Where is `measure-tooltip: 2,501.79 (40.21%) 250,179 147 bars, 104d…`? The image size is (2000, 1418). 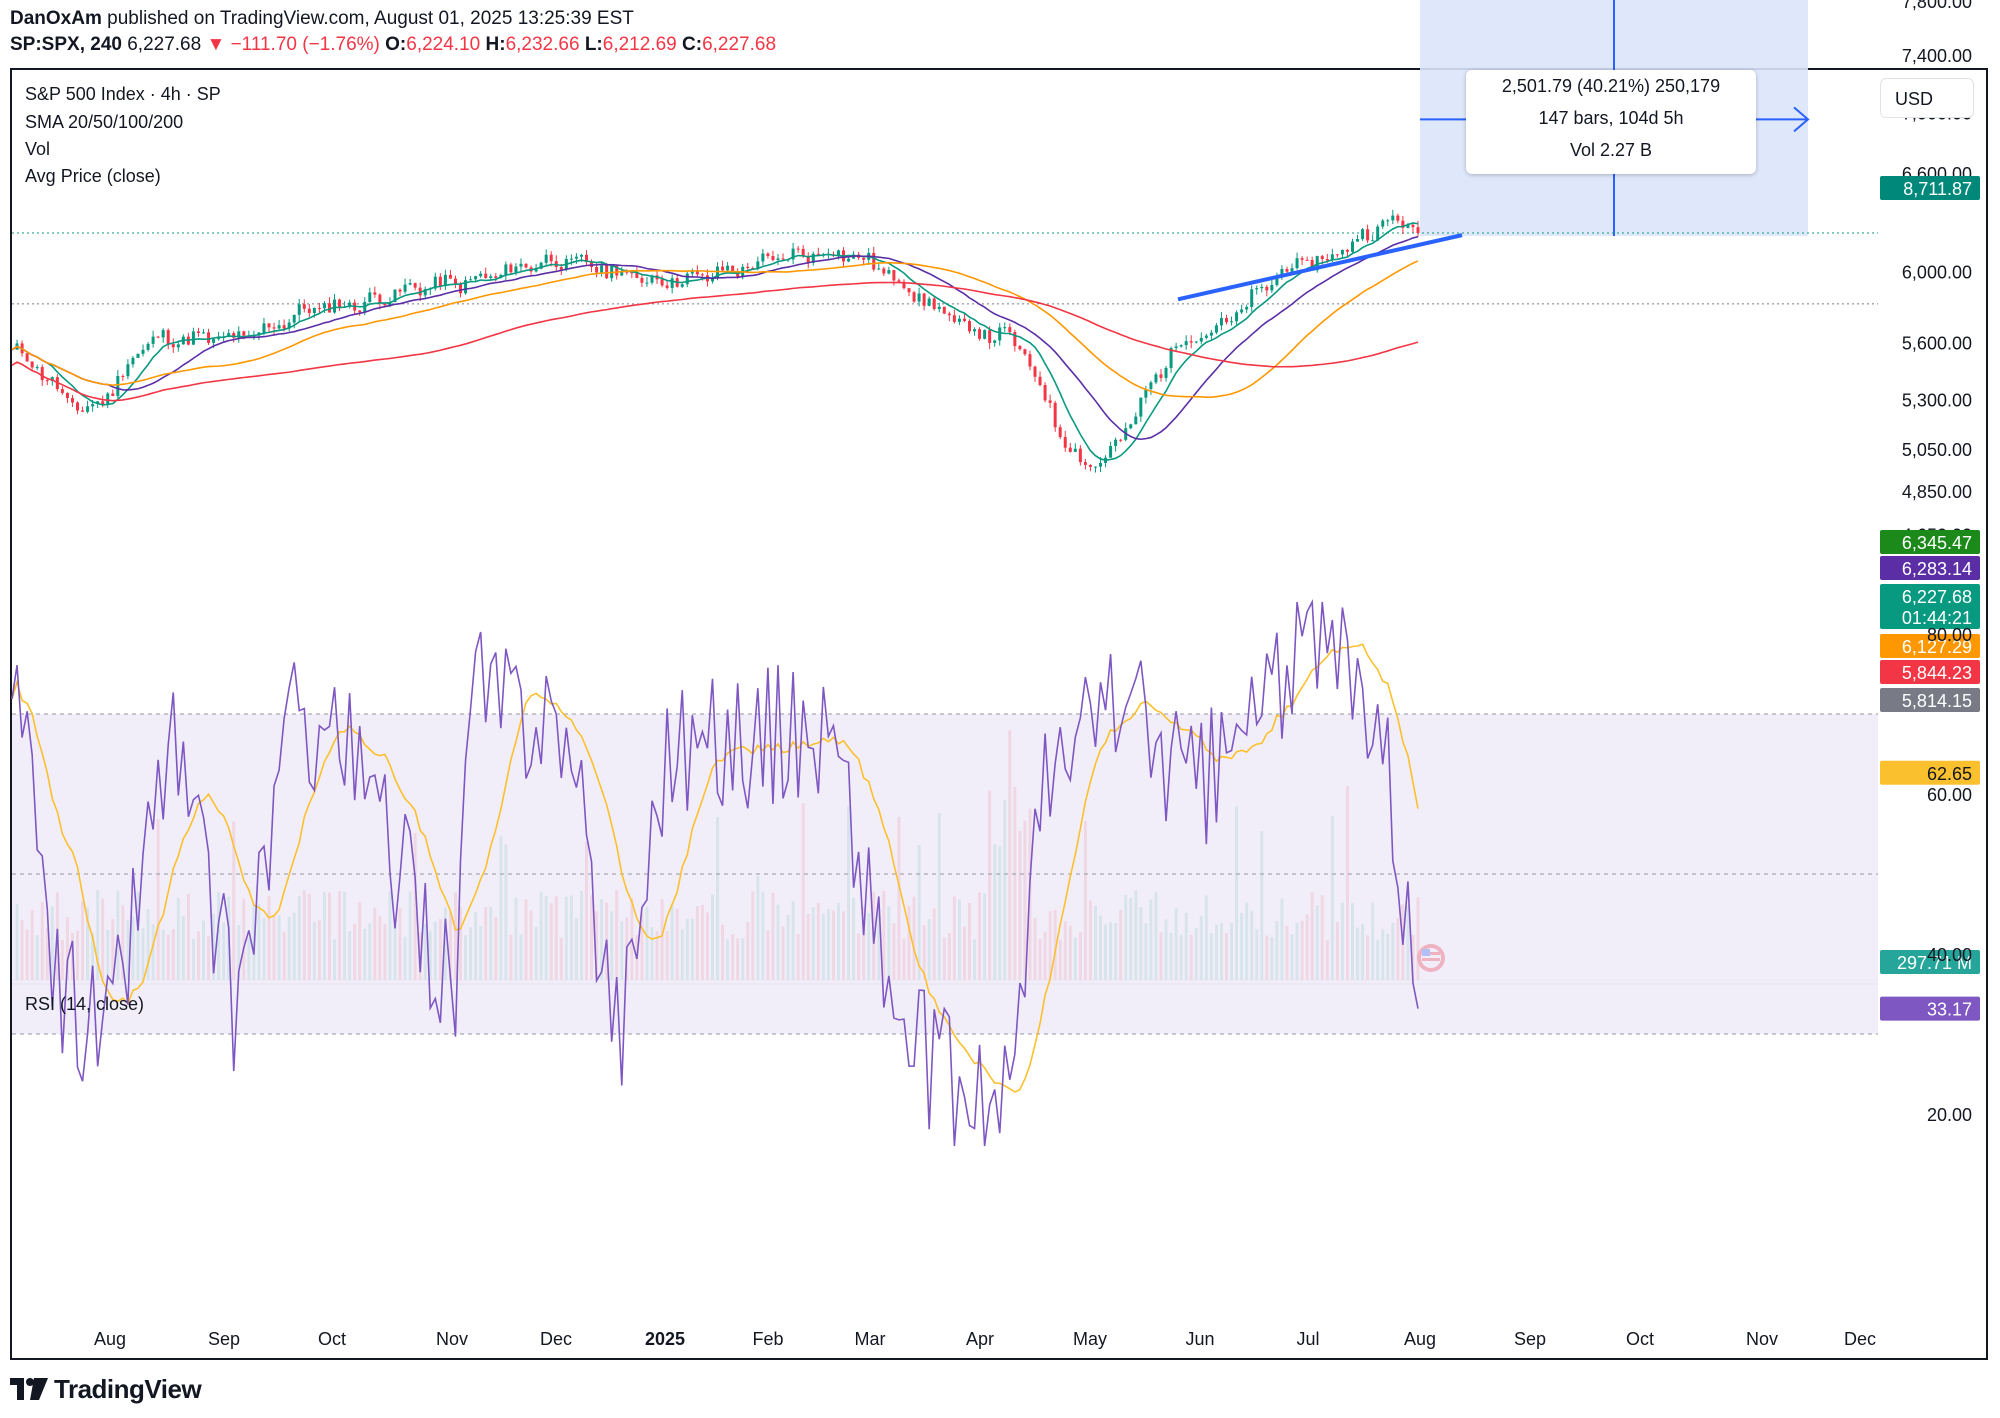
measure-tooltip: 2,501.79 (40.21%) 250,179 147 bars, 104d… is located at coordinates (1611, 122).